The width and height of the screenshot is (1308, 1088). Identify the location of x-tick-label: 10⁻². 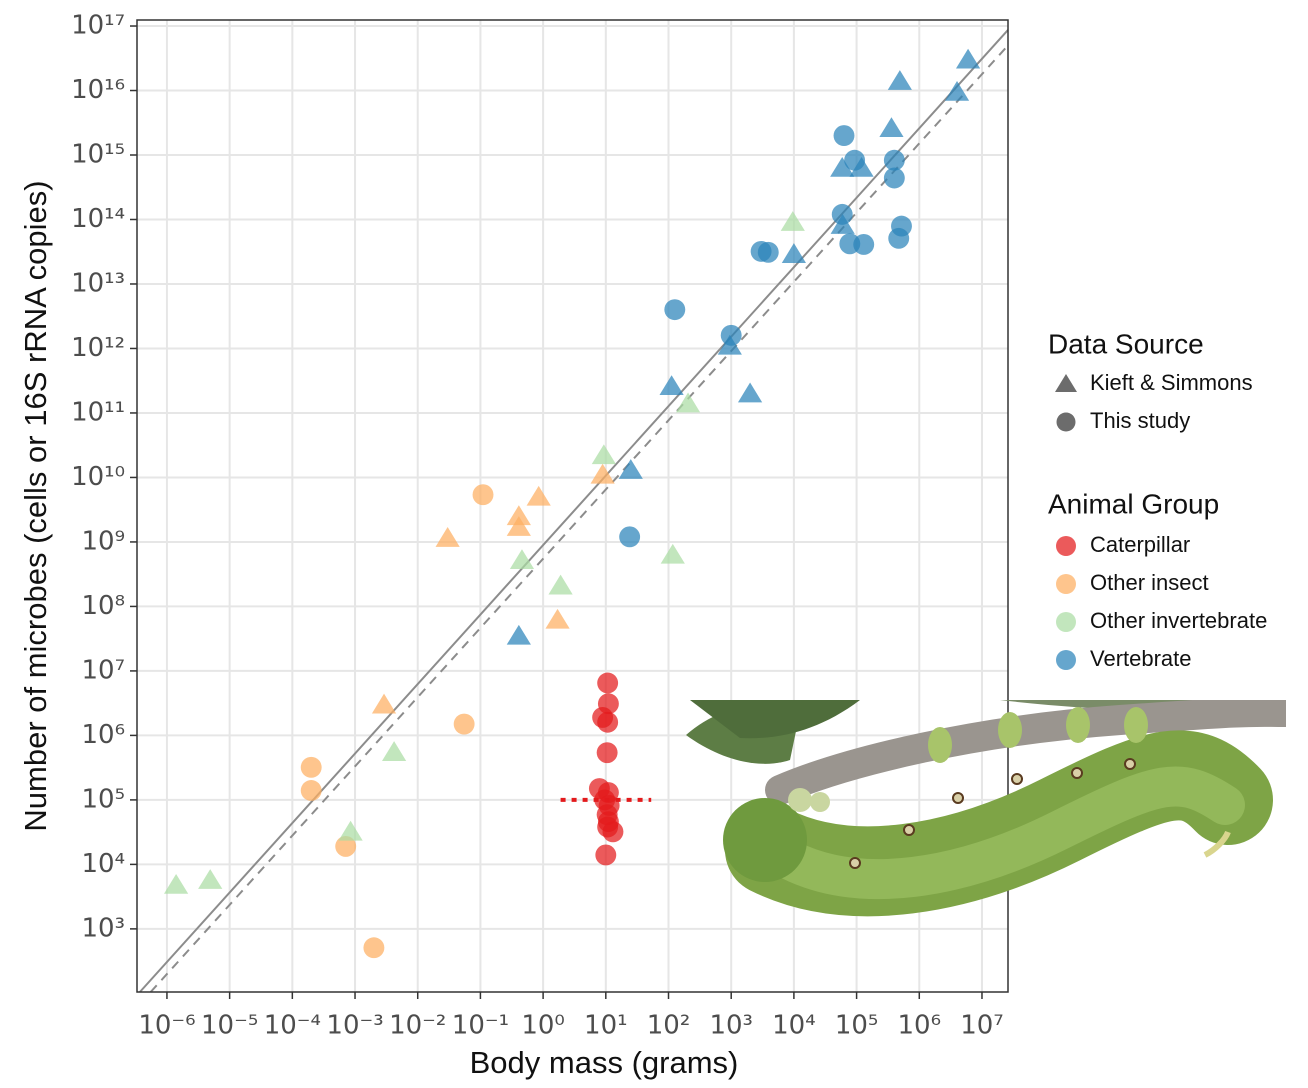
(417, 1026).